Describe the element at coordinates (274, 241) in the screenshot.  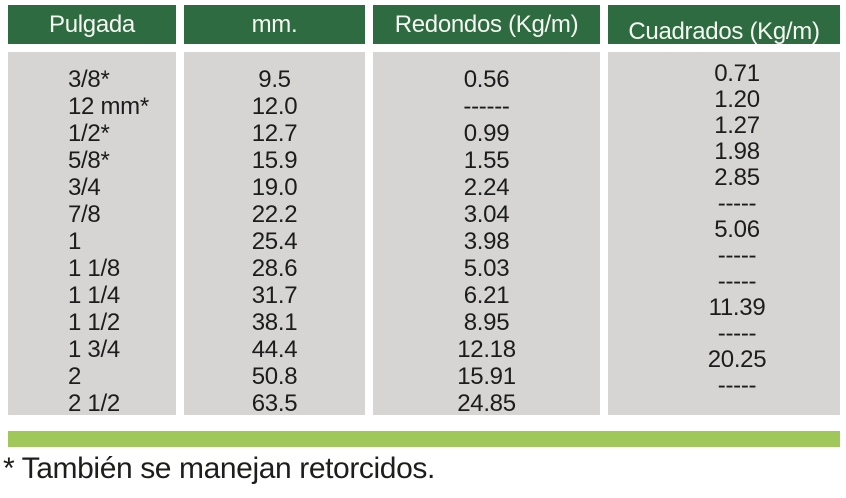
I see `cell-mm-6: 25.4` at that location.